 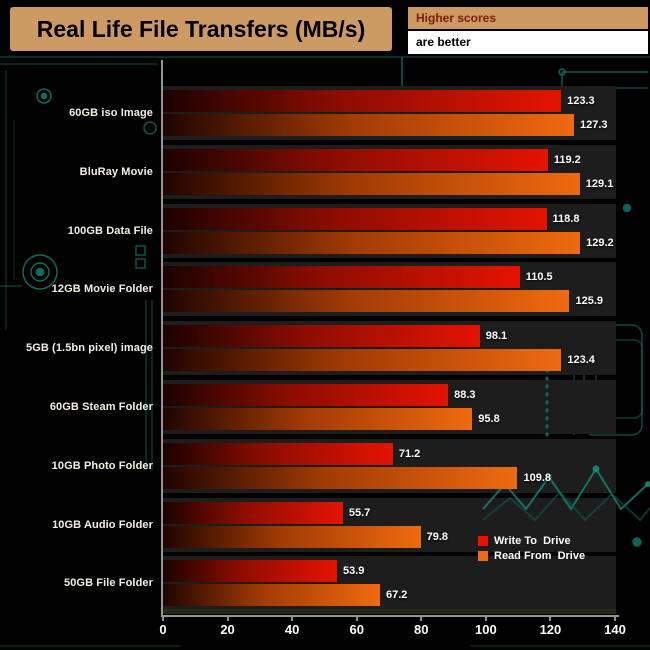 I want to click on category-label: 50GB File Folder, so click(x=108, y=583).